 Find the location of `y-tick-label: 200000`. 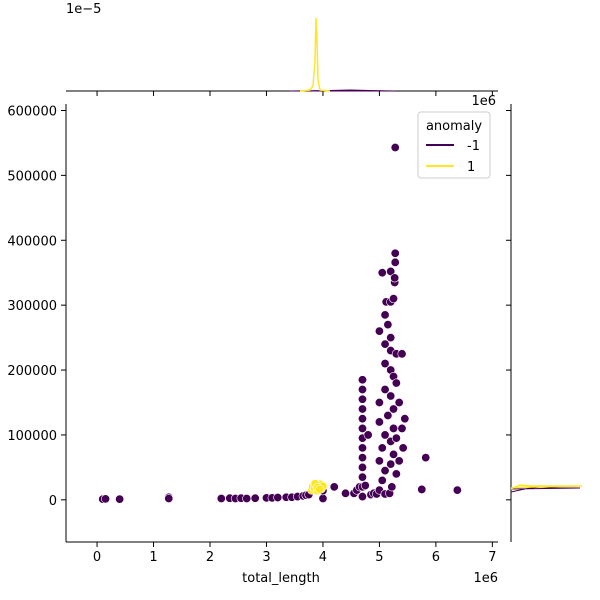

y-tick-label: 200000 is located at coordinates (32, 371).